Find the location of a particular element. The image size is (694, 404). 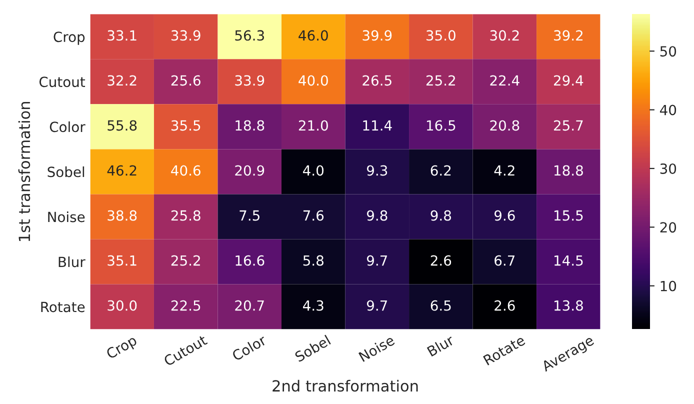

color-bar-label: 30 is located at coordinates (668, 168).